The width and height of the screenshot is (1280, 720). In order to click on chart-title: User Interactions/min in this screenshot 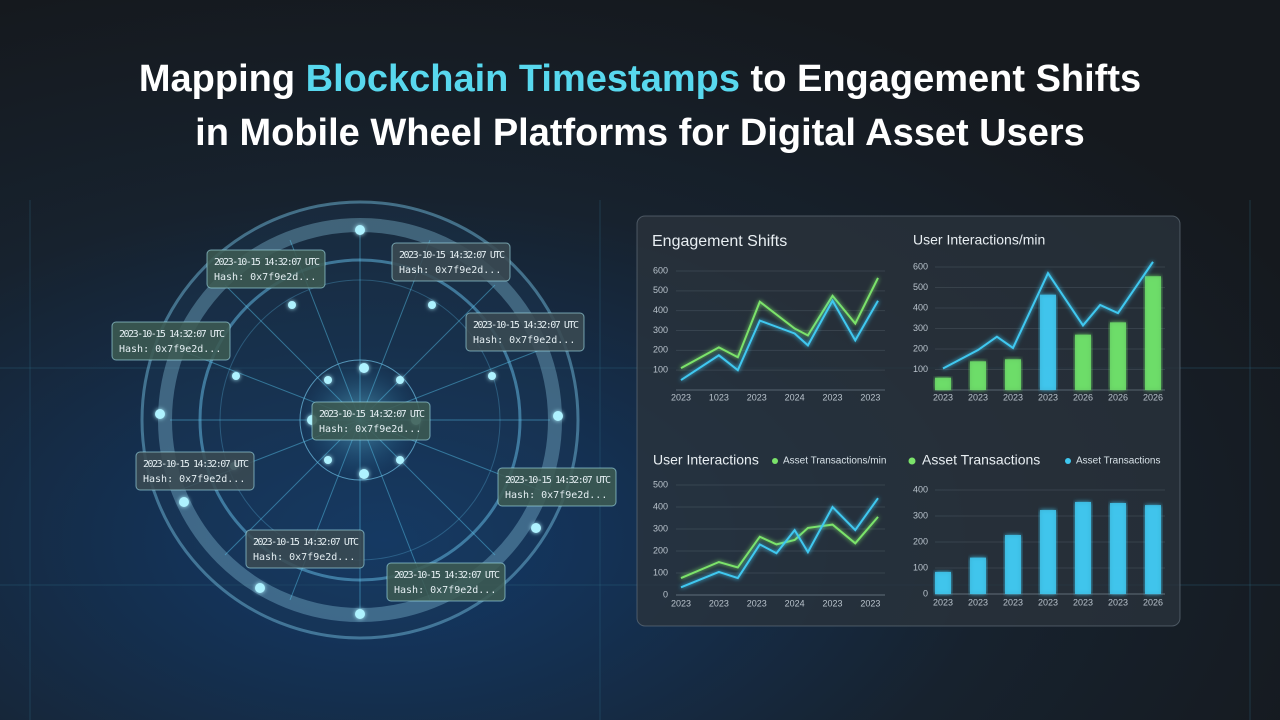, I will do `click(979, 240)`.